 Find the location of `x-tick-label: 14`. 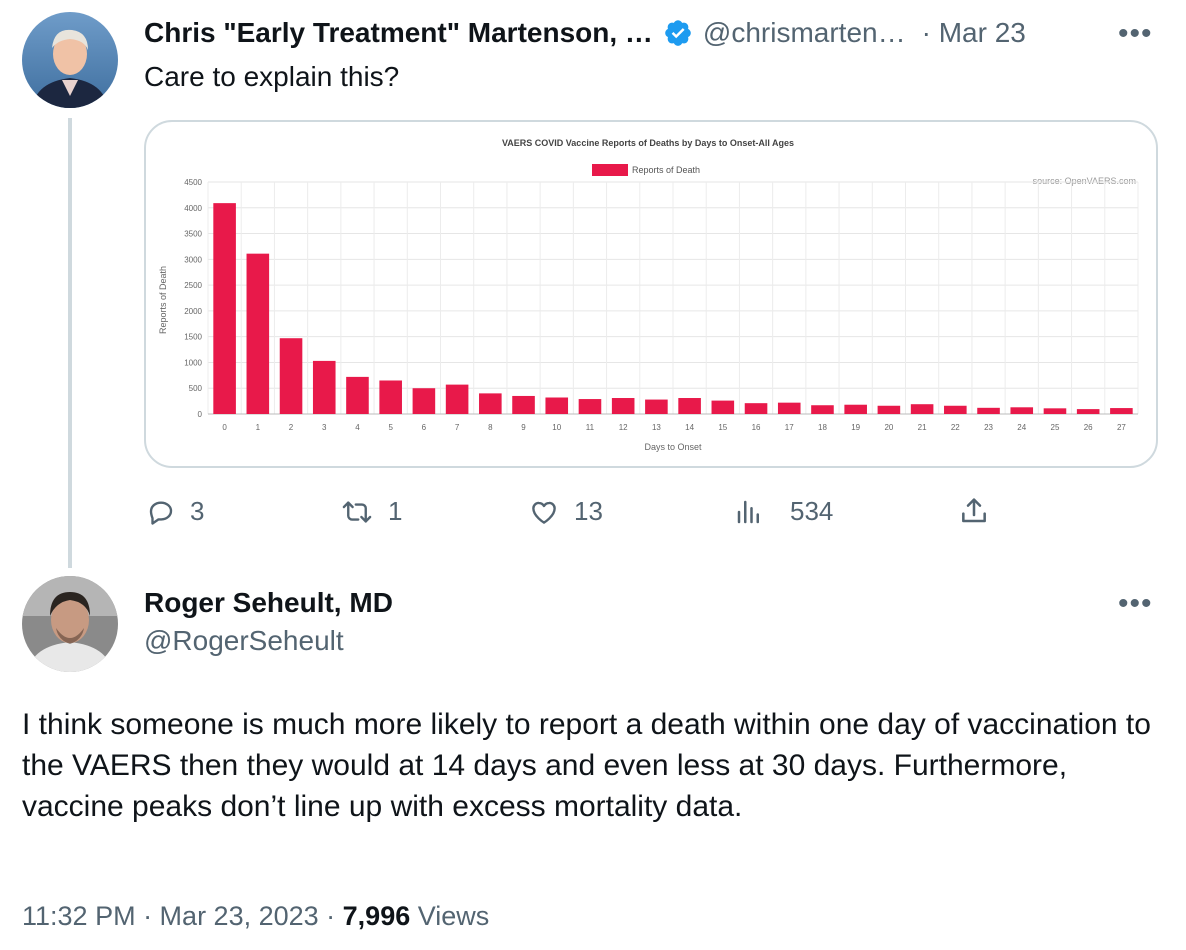

x-tick-label: 14 is located at coordinates (689, 427).